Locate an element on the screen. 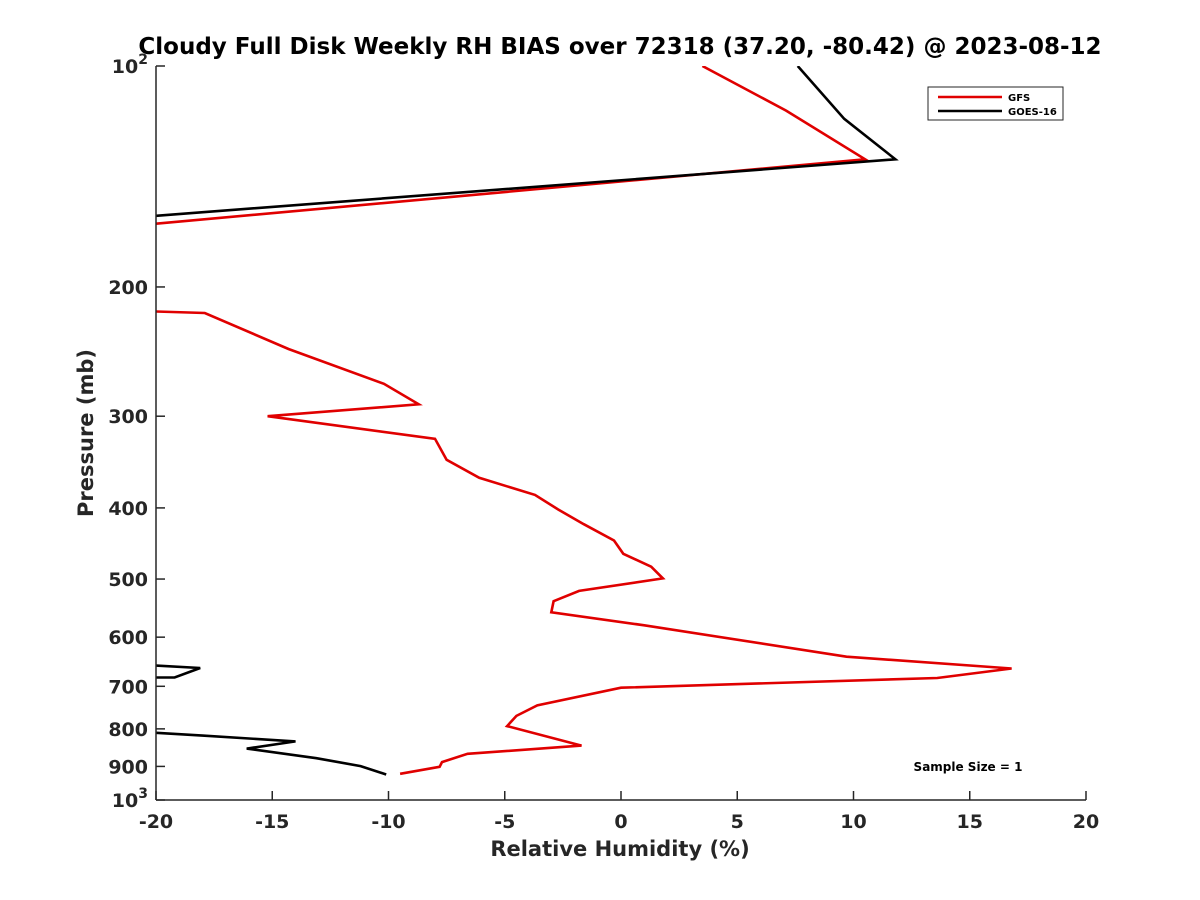 The width and height of the screenshot is (1200, 900). x-tick-label: -10 is located at coordinates (388, 822).